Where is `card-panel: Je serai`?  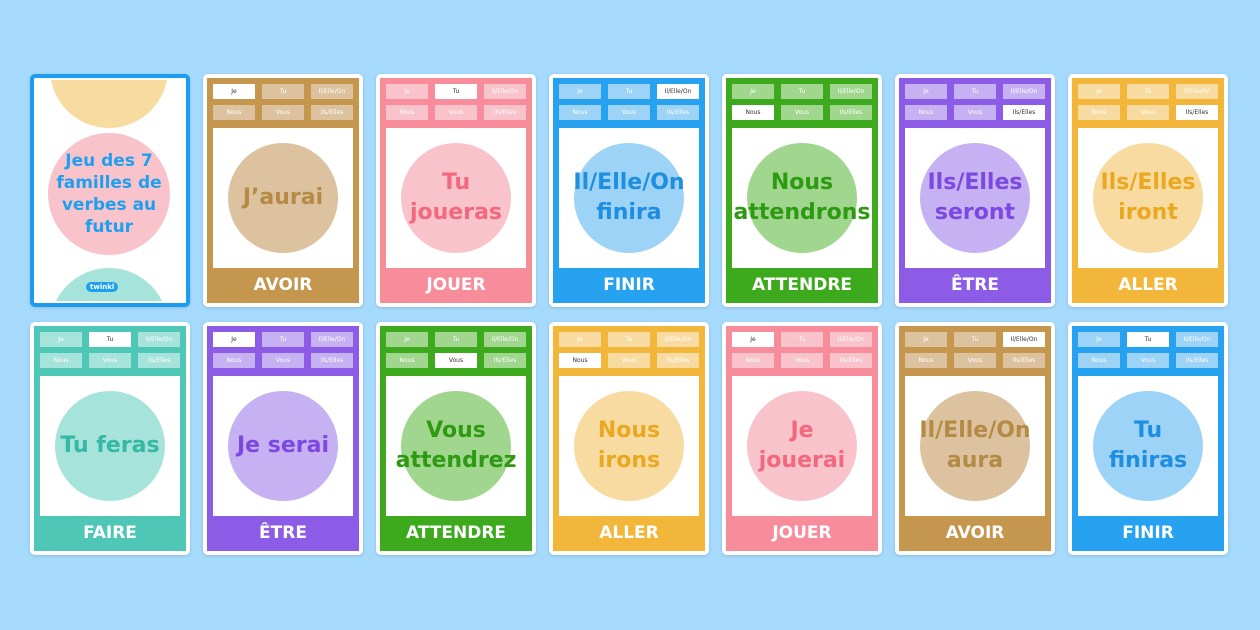 card-panel: Je serai is located at coordinates (283, 446).